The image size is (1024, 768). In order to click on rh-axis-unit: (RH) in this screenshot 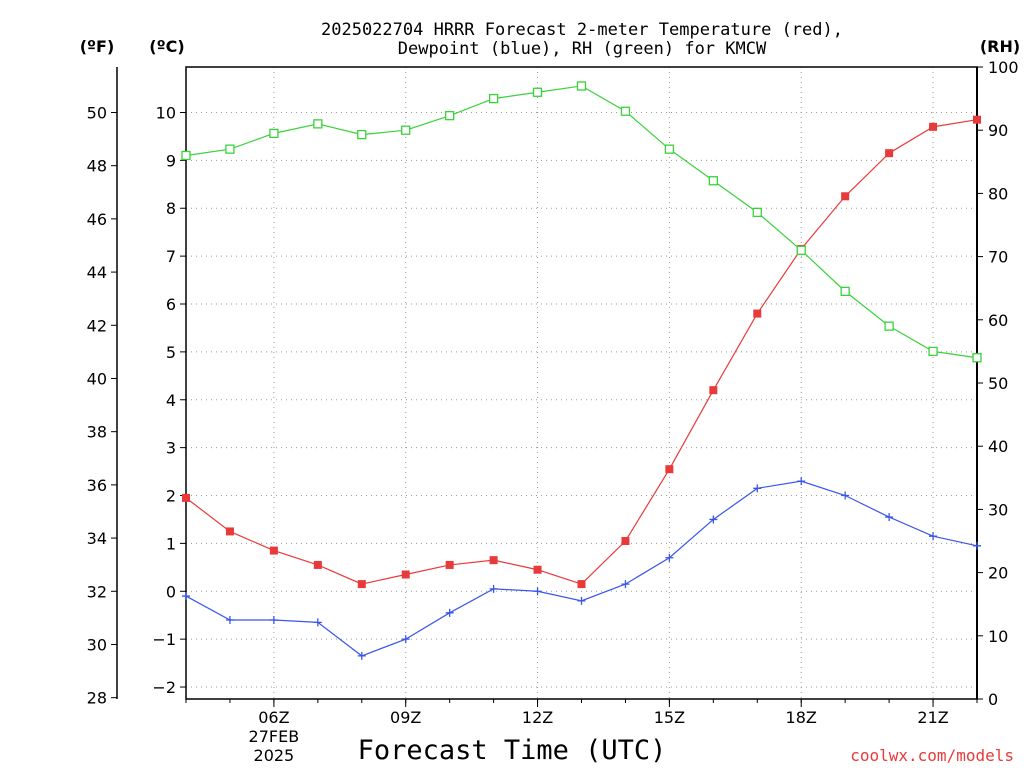, I will do `click(1000, 46)`.